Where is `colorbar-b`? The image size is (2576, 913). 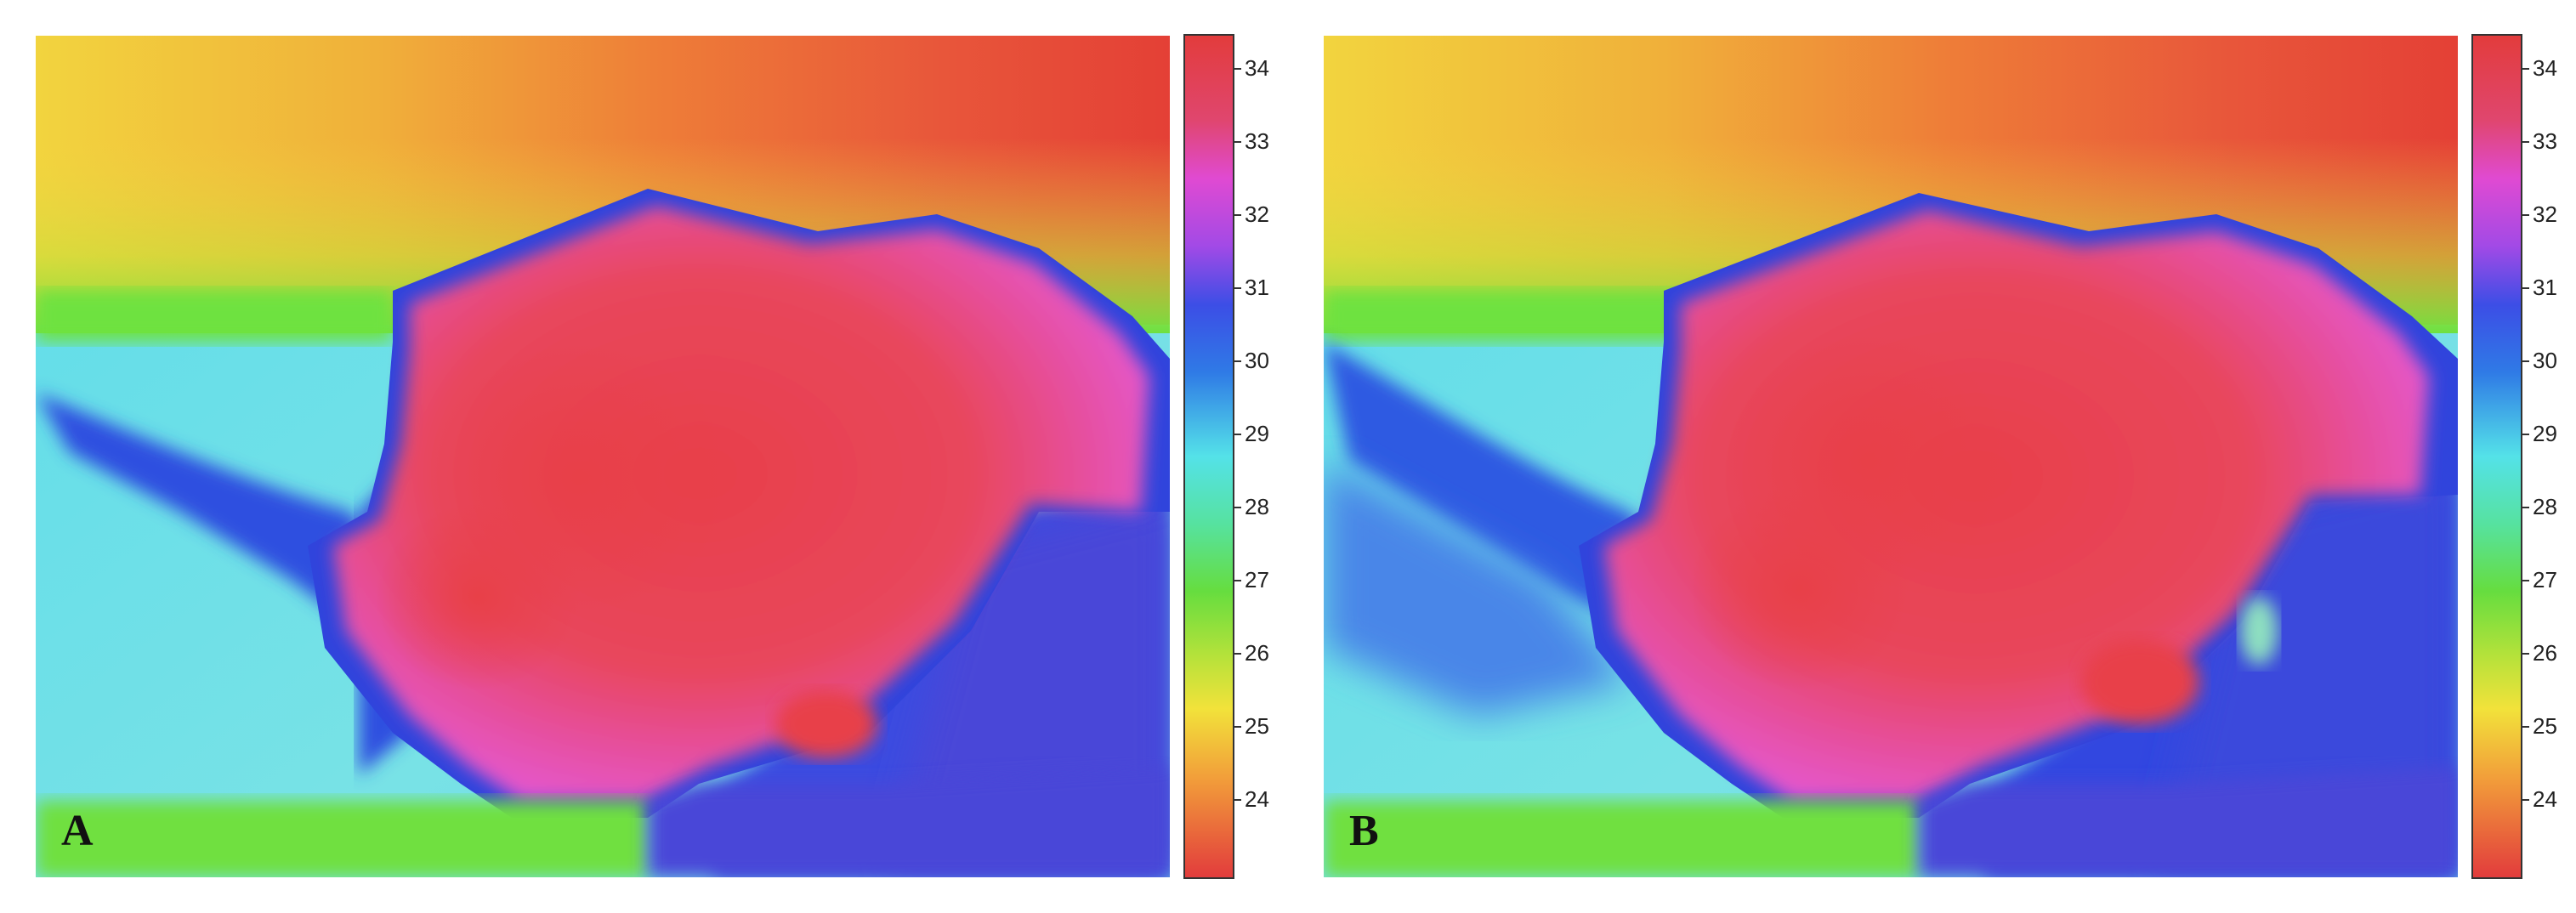
colorbar-b is located at coordinates (2496, 456).